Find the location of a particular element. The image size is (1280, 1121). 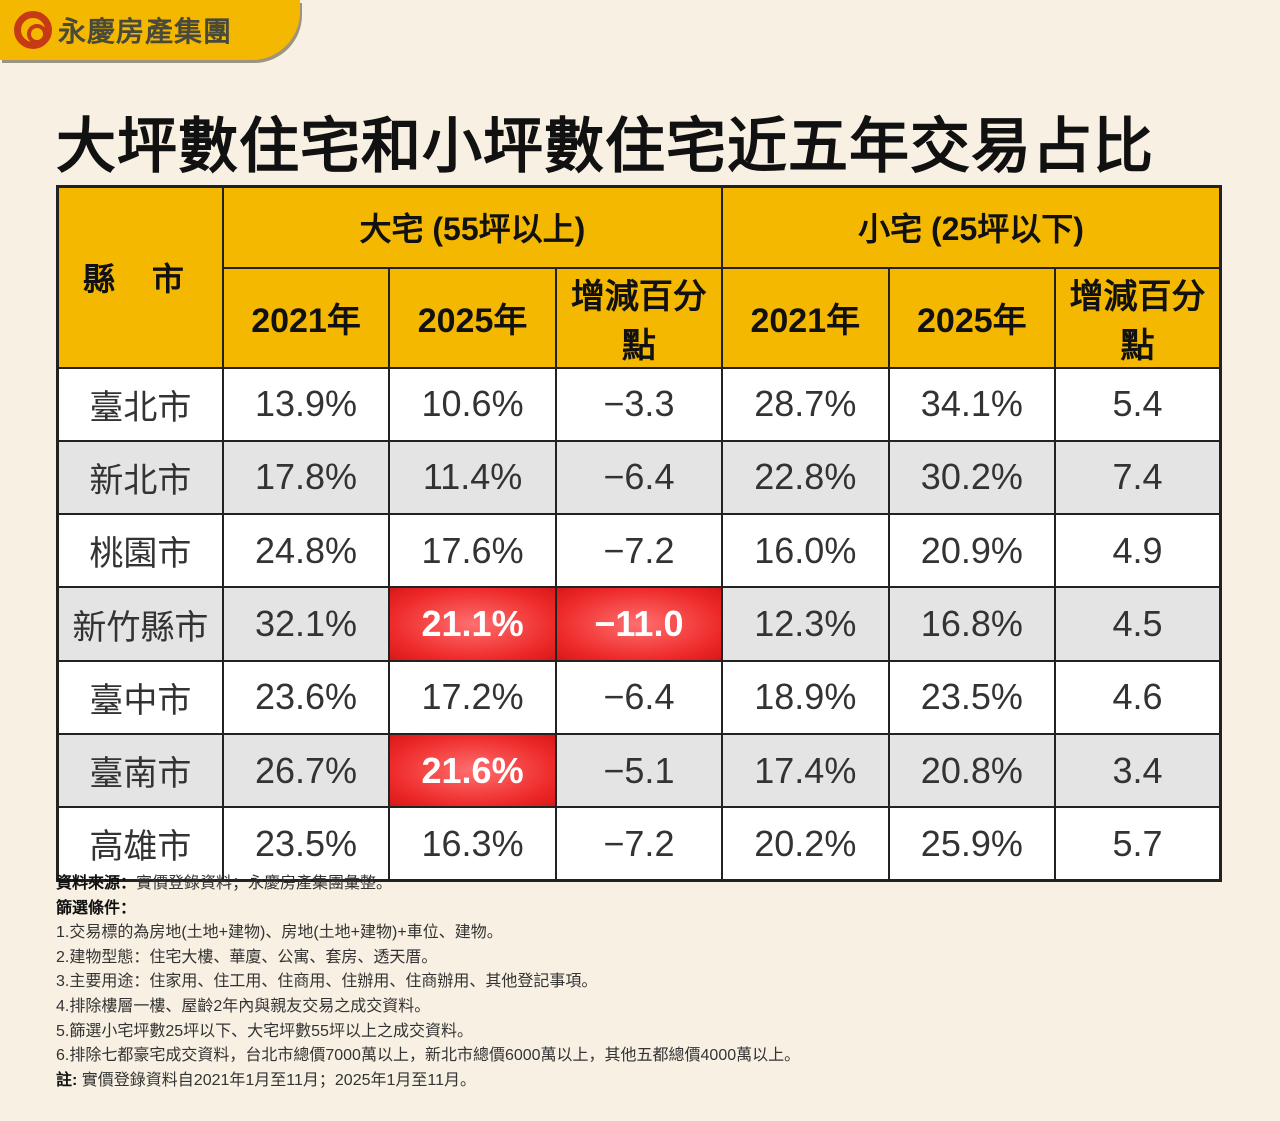

remark-note: 註: 實價登錄資料自2021年1月至11月；2025年1月至11月。 is located at coordinates (428, 1081).